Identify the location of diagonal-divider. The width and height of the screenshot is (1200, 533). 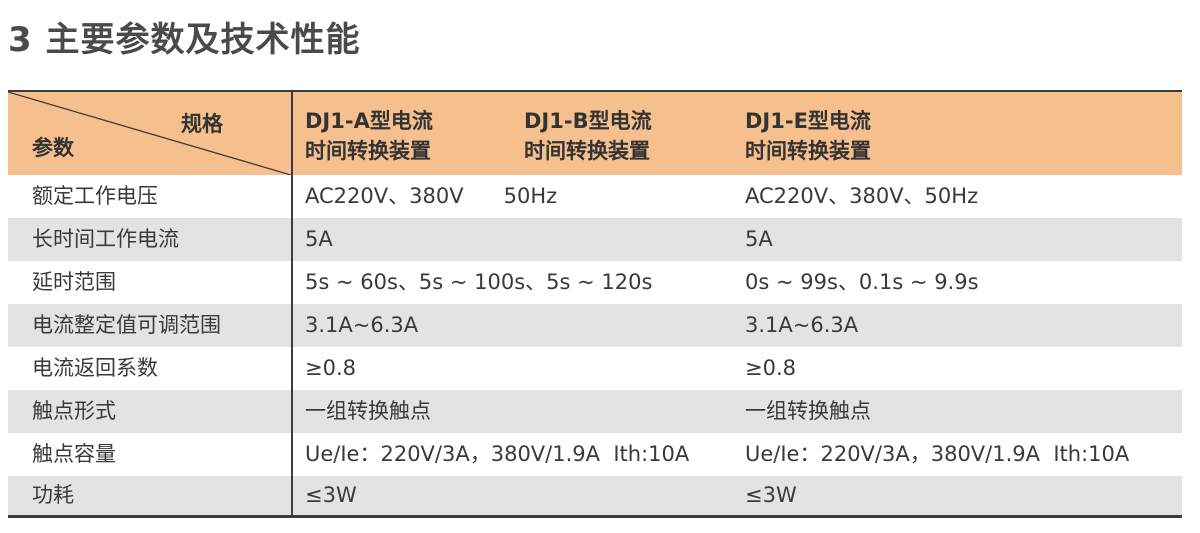
(149, 133).